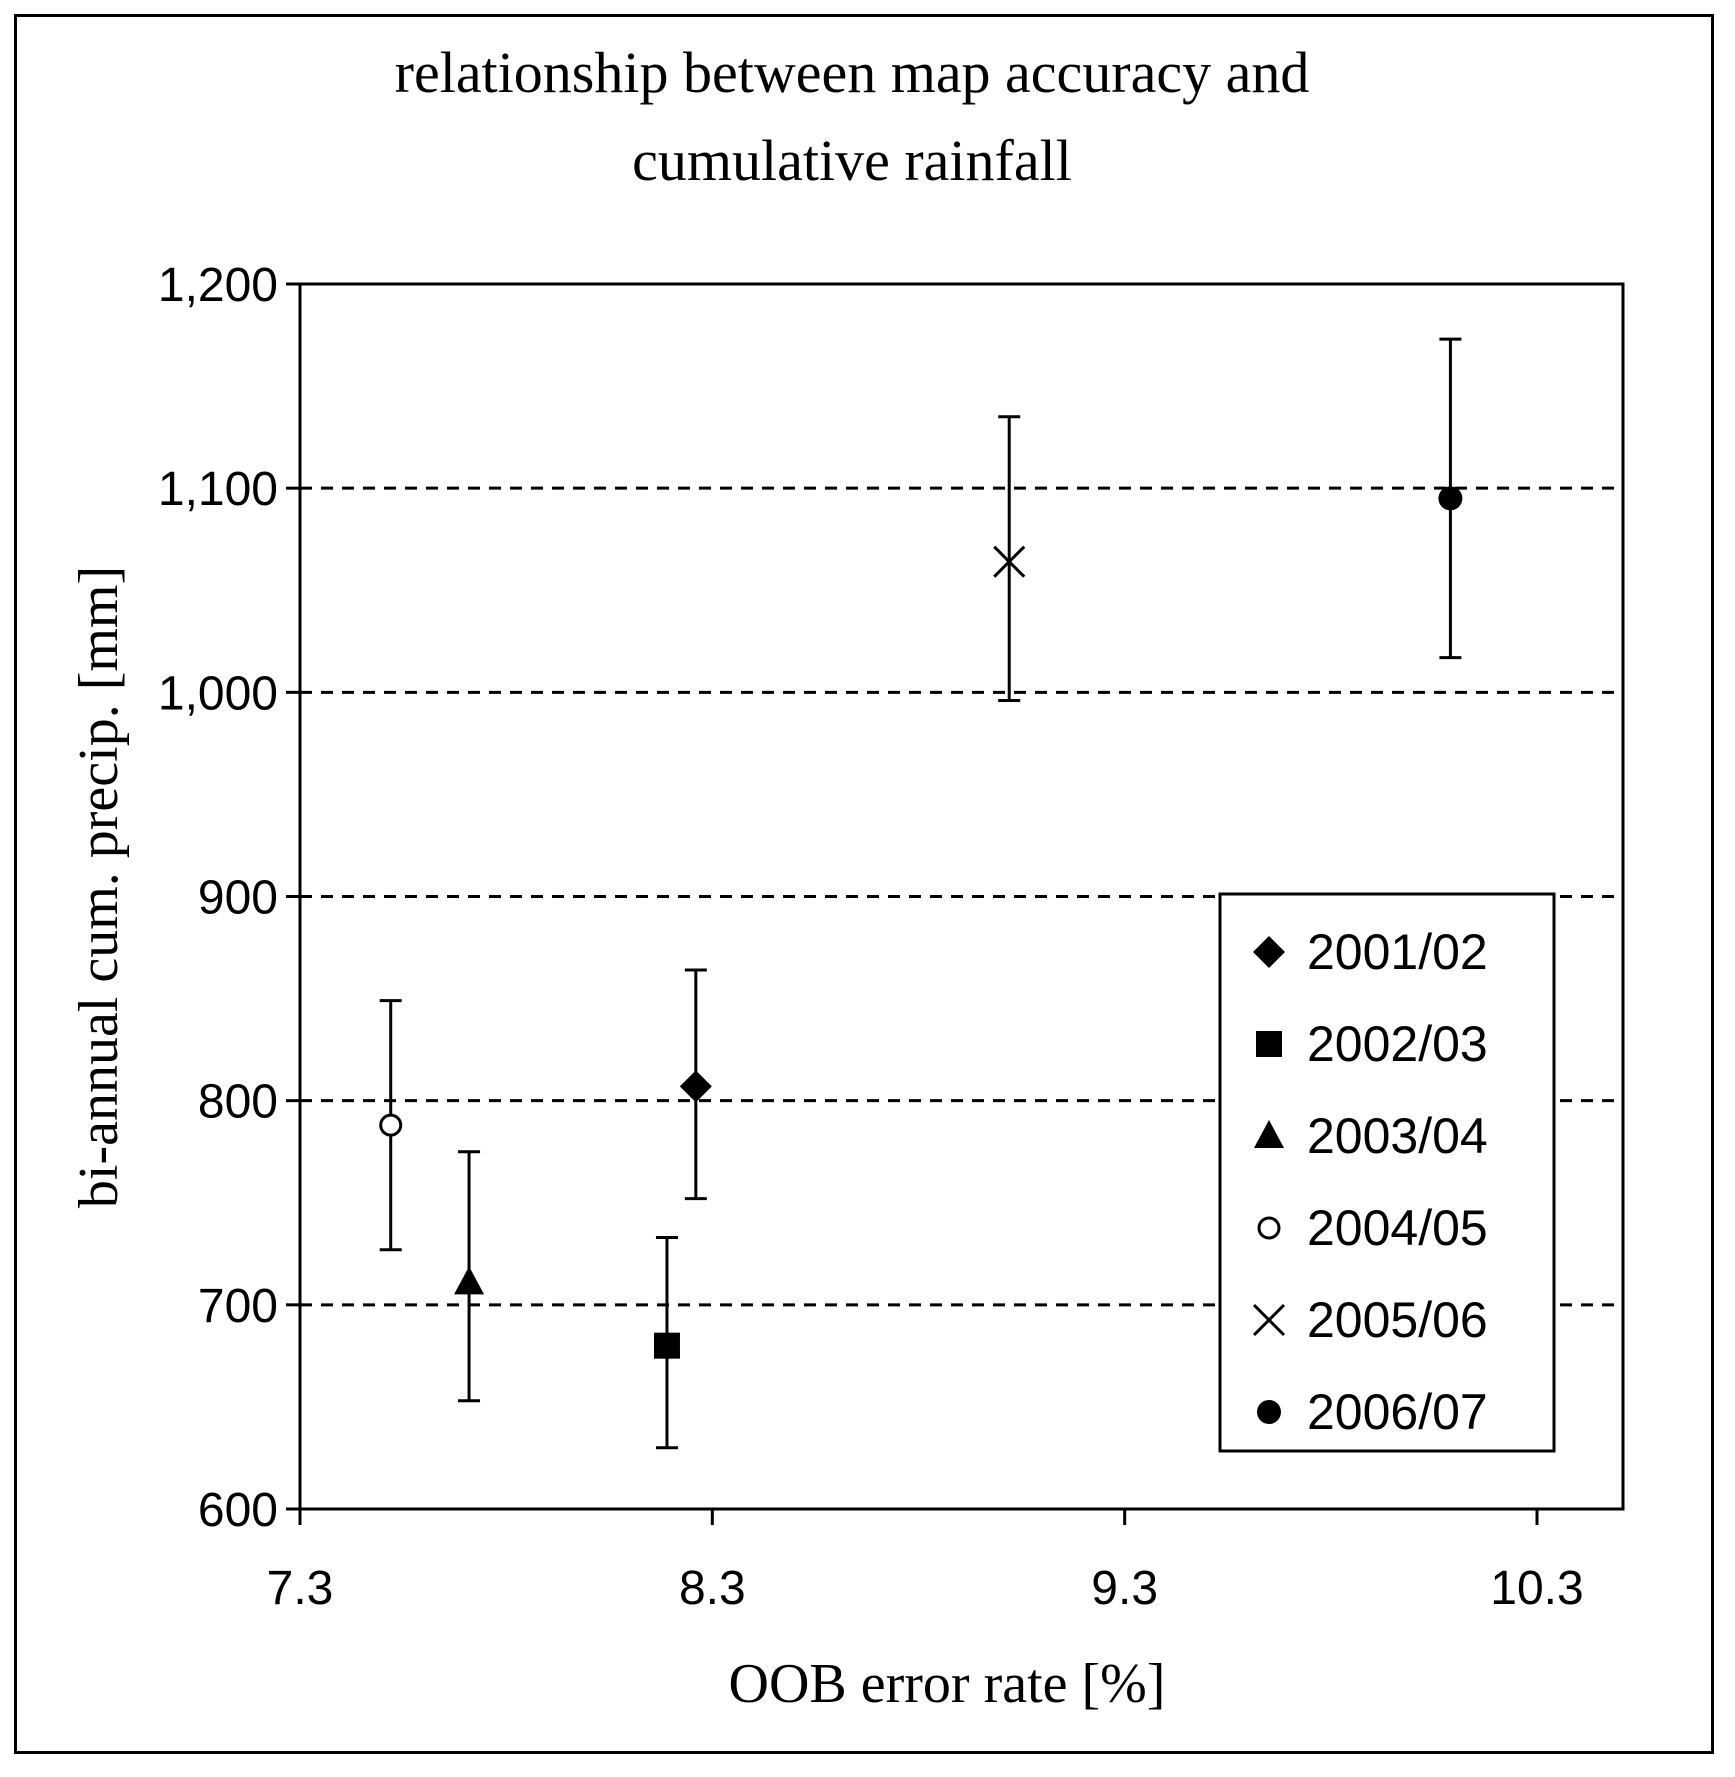 The height and width of the screenshot is (1777, 1735). Describe the element at coordinates (1536, 1588) in the screenshot. I see `x-tick-label: 10.3` at that location.